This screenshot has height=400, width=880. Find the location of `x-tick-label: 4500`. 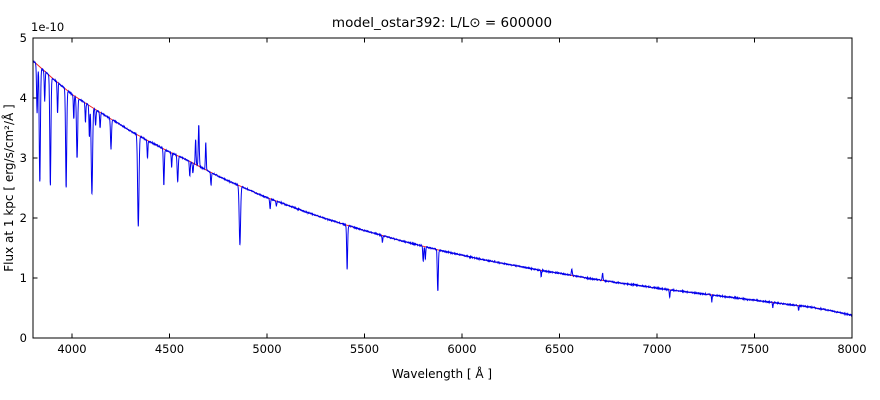

x-tick-label: 4500 is located at coordinates (169, 349).